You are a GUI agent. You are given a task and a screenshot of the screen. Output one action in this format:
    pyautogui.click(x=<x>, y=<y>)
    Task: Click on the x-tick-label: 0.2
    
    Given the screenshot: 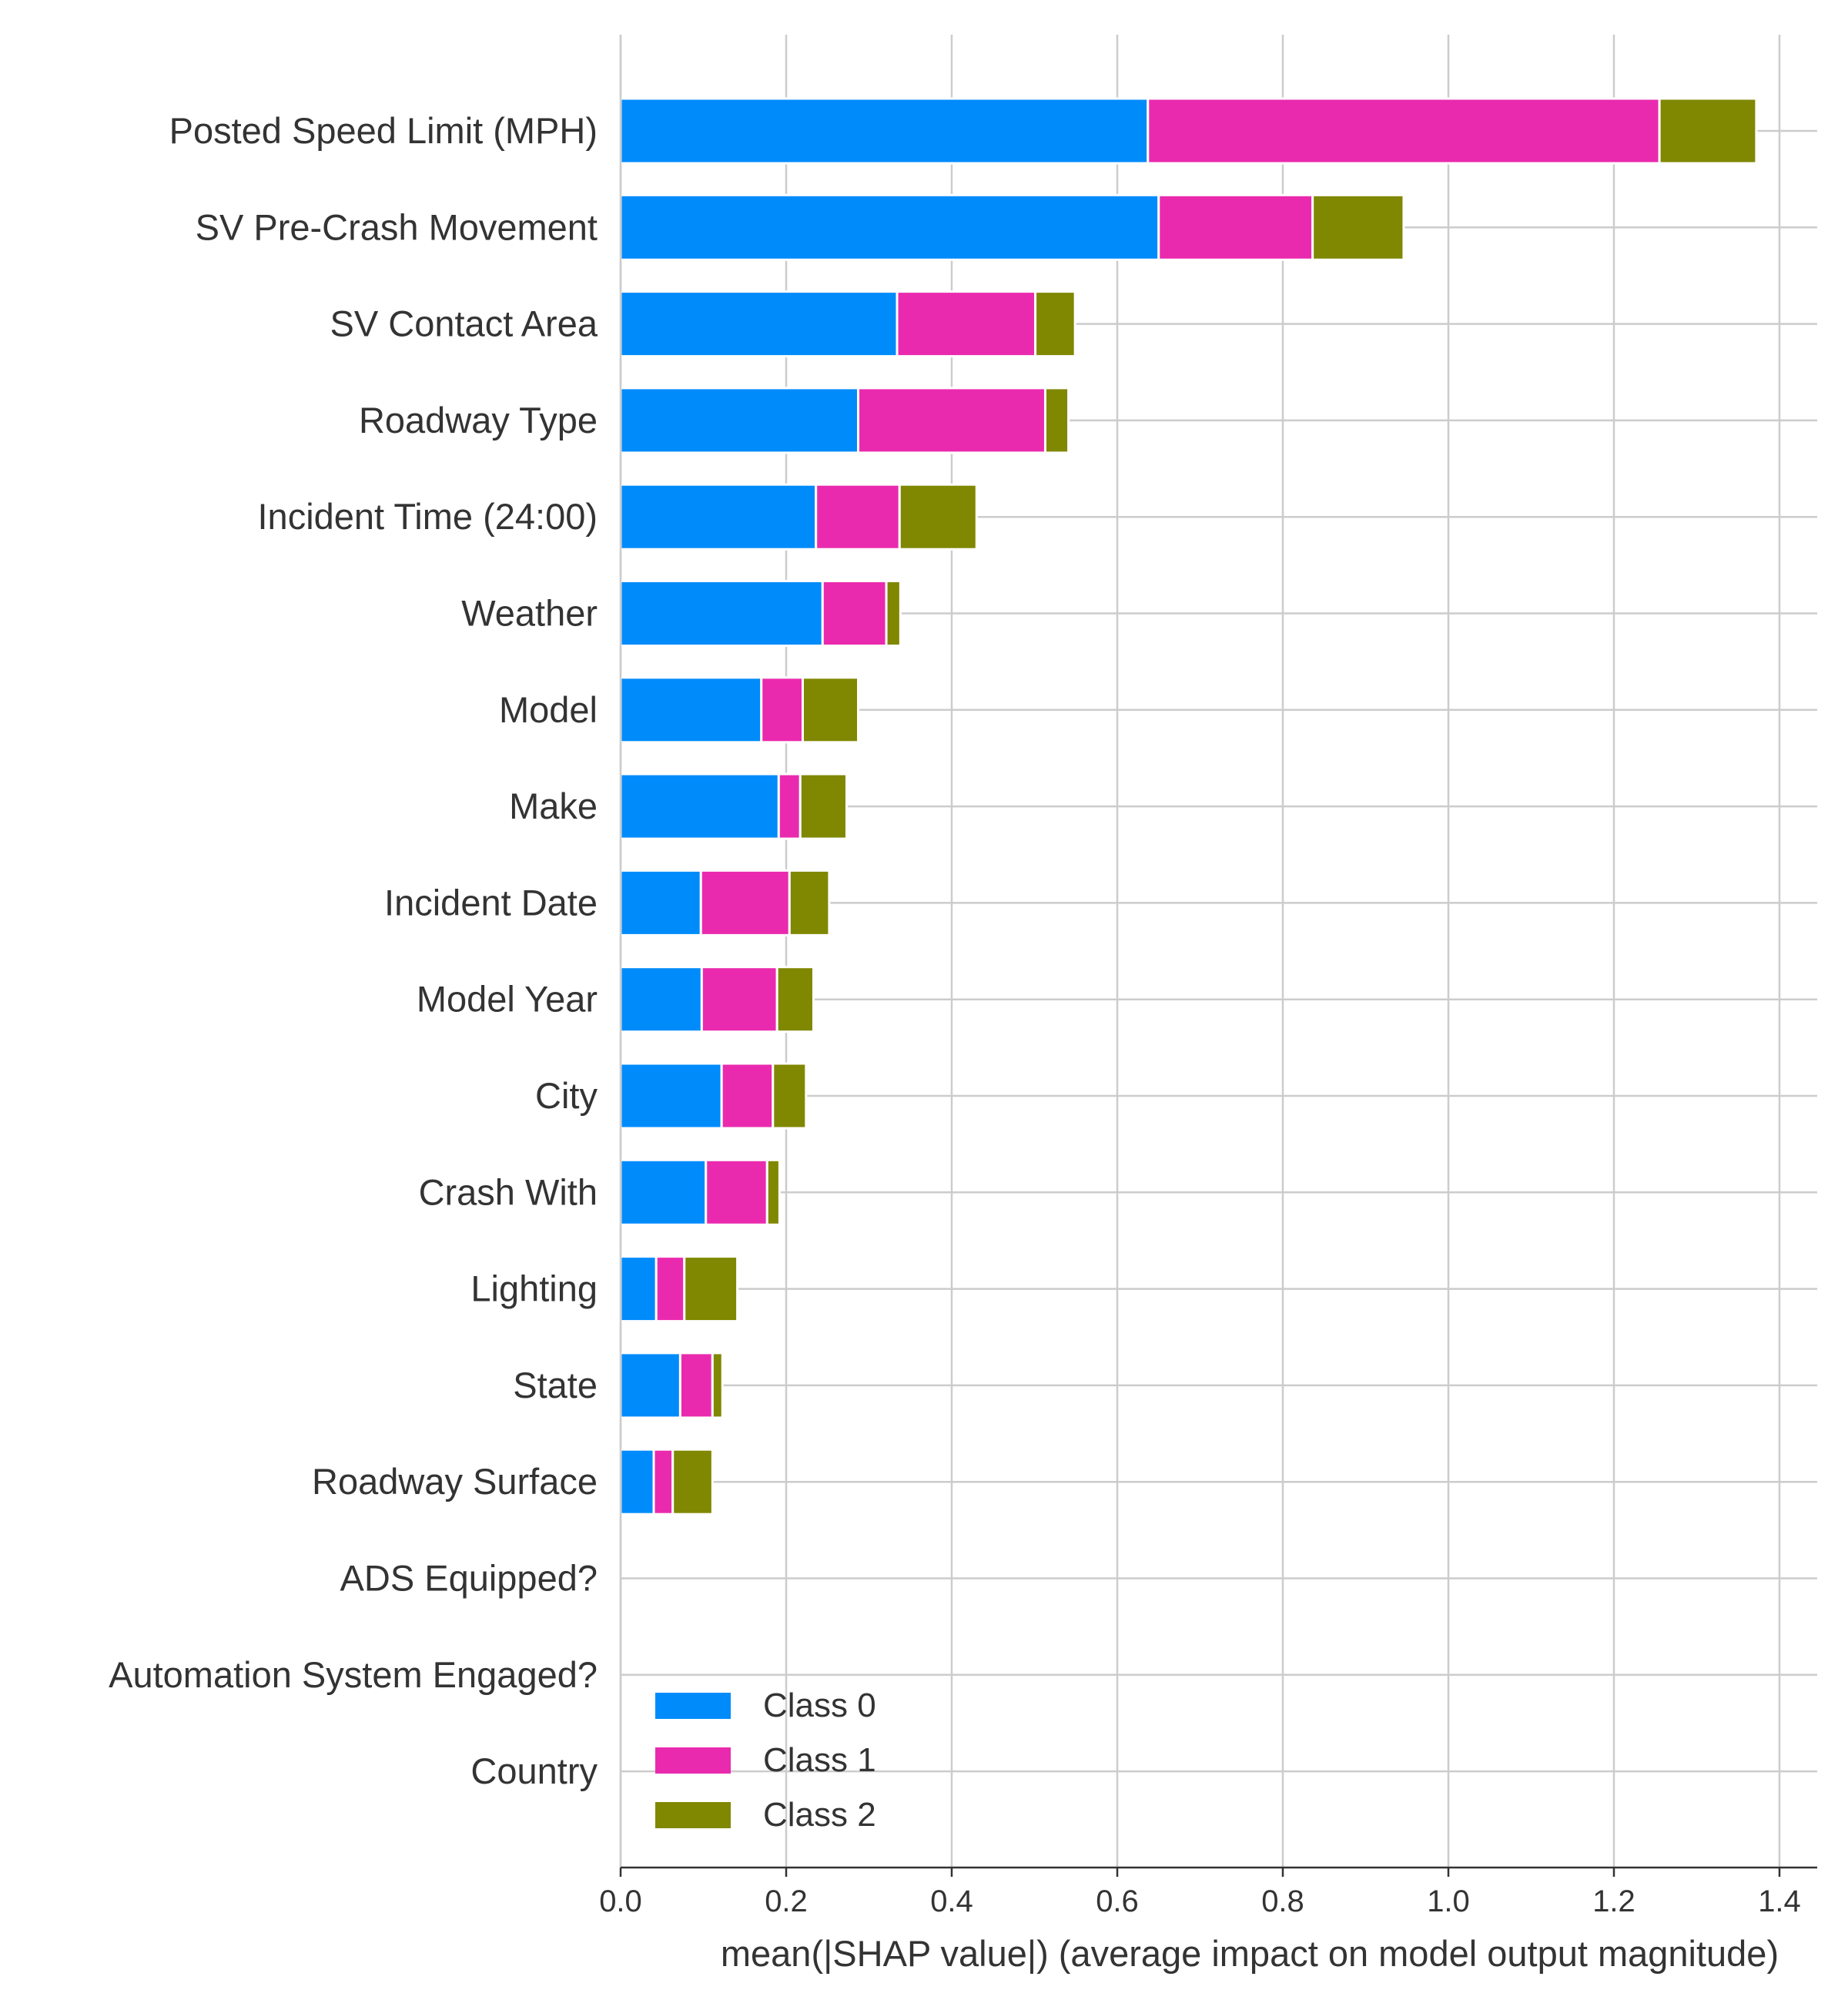 What is the action you would take?
    pyautogui.click(x=786, y=1901)
    